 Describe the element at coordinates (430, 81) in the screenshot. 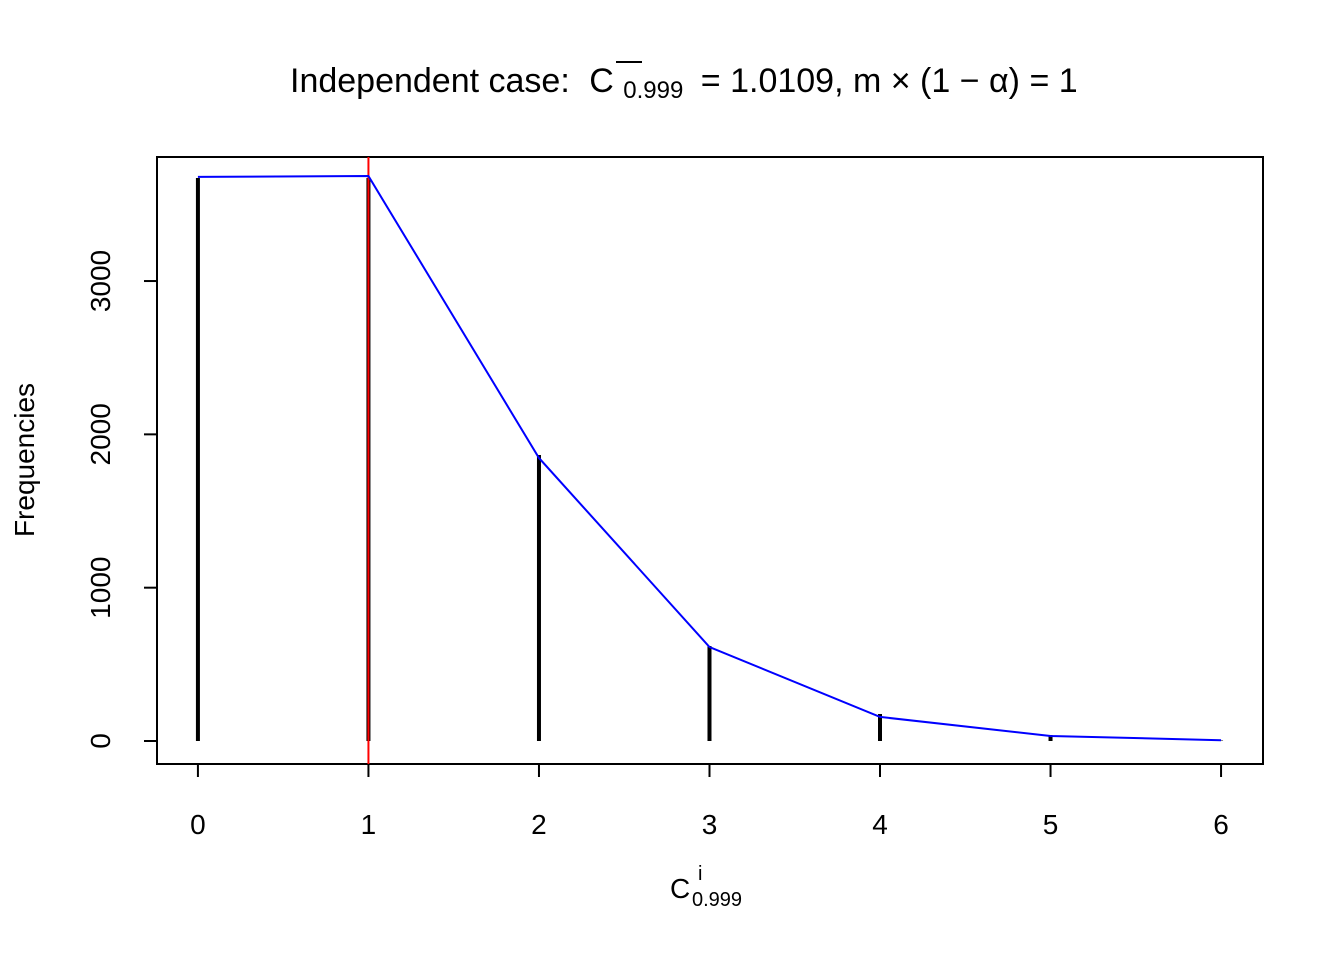

I see `title-prefix: Independent case:` at that location.